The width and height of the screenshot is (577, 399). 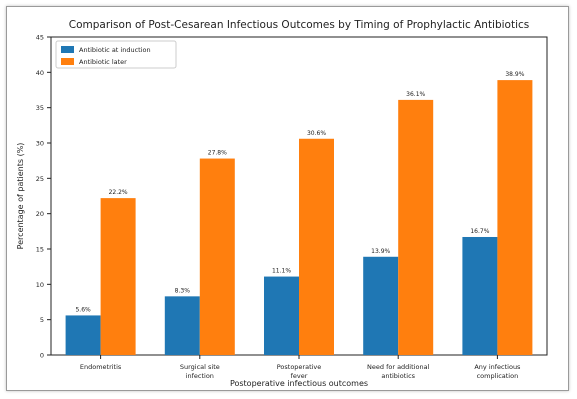 I want to click on x-tick-label: Any infectious, so click(x=497, y=367).